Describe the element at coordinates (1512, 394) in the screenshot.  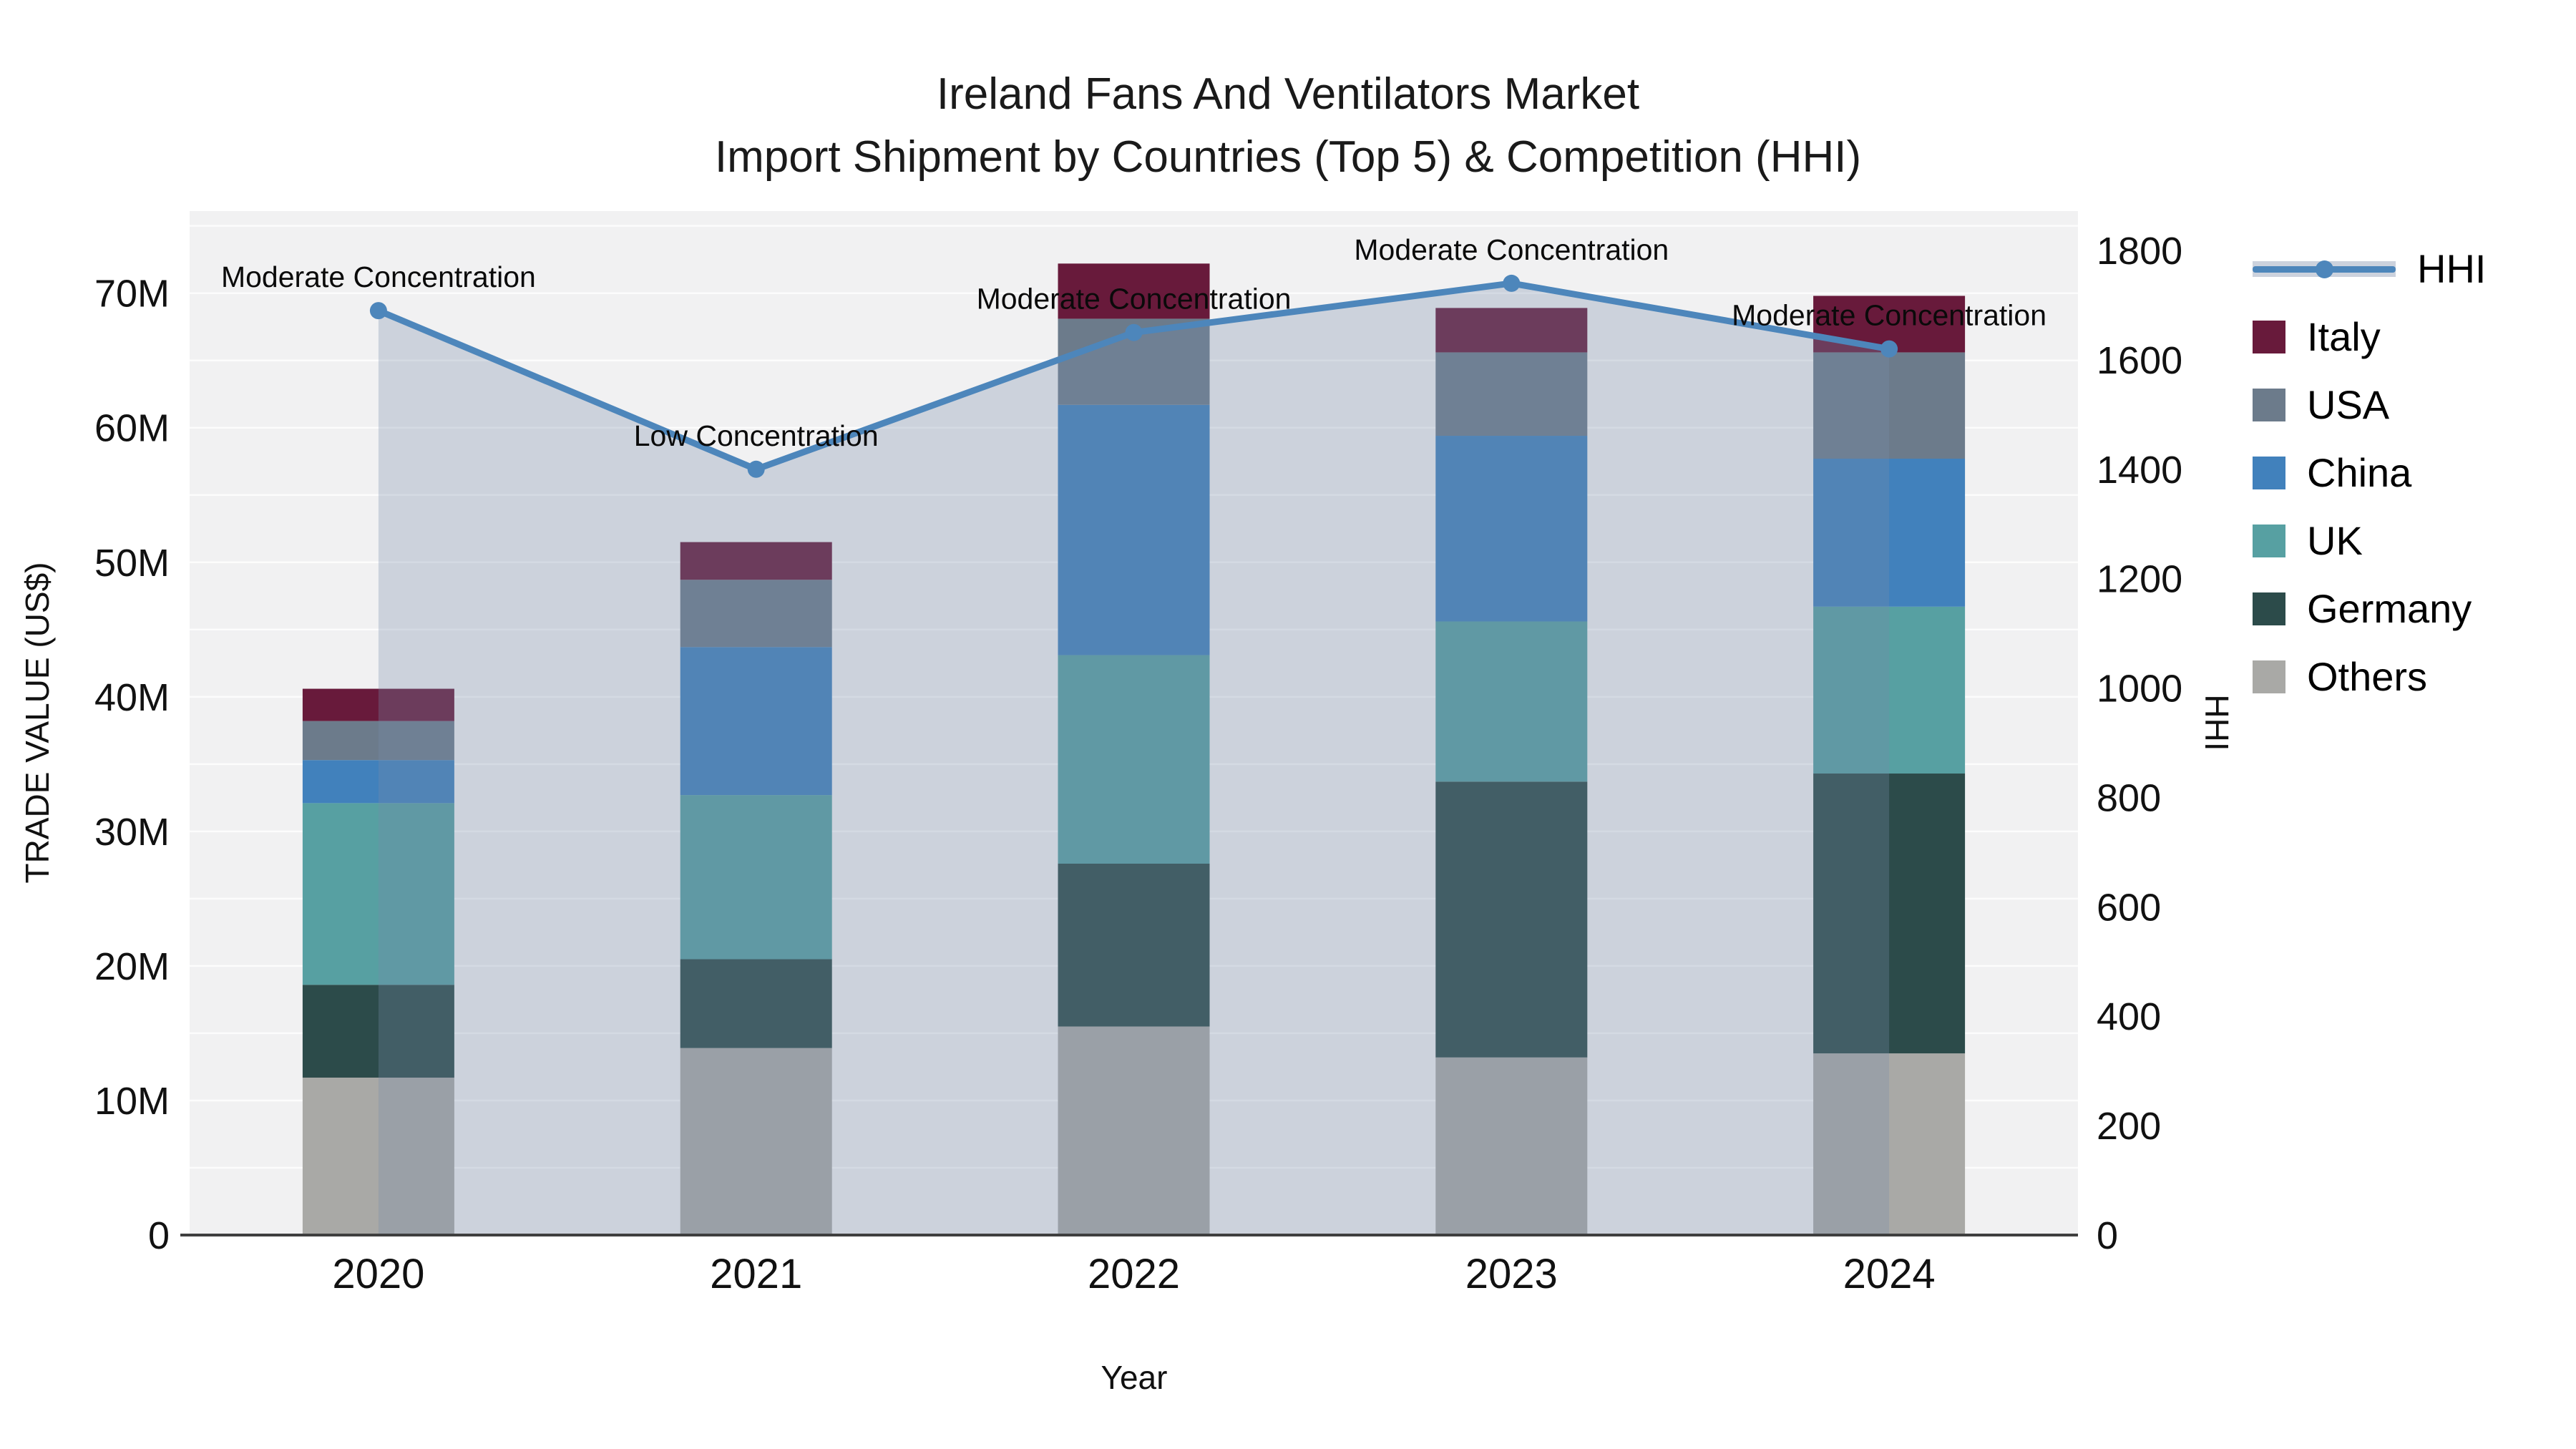
I see `bar-segment-usa-2023` at that location.